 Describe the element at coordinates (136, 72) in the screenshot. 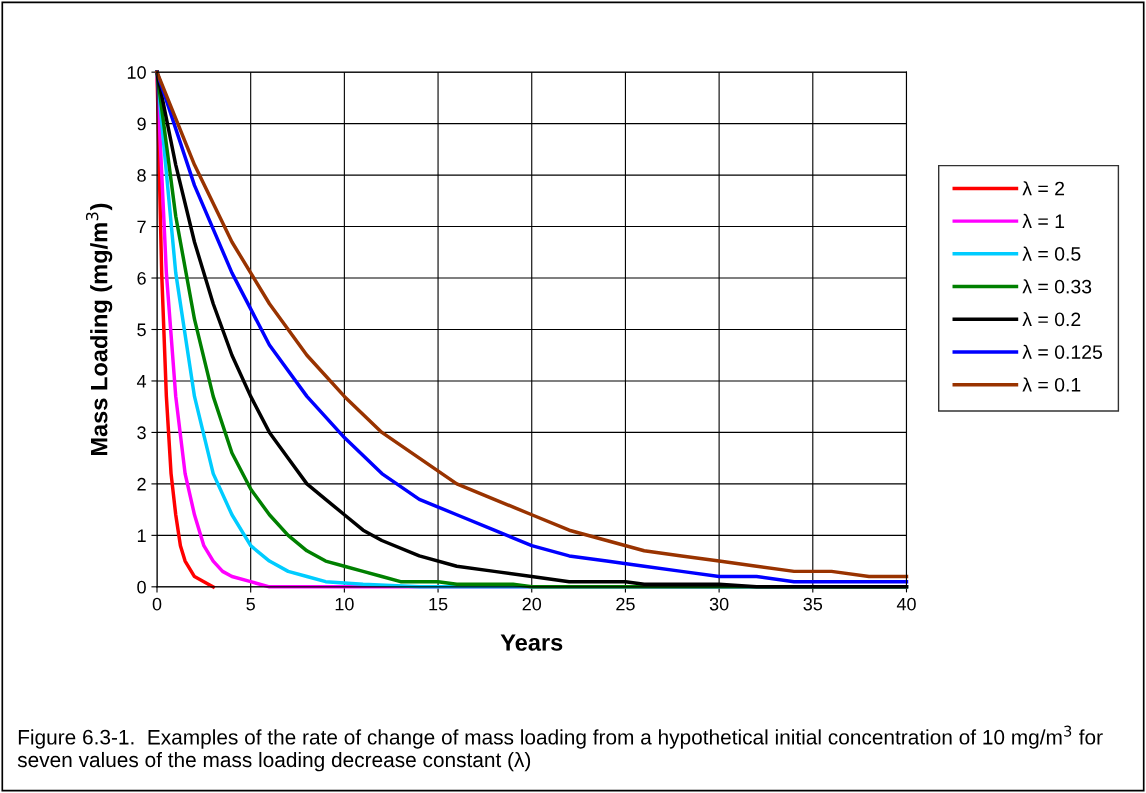

I see `y-tick-label: 10` at that location.